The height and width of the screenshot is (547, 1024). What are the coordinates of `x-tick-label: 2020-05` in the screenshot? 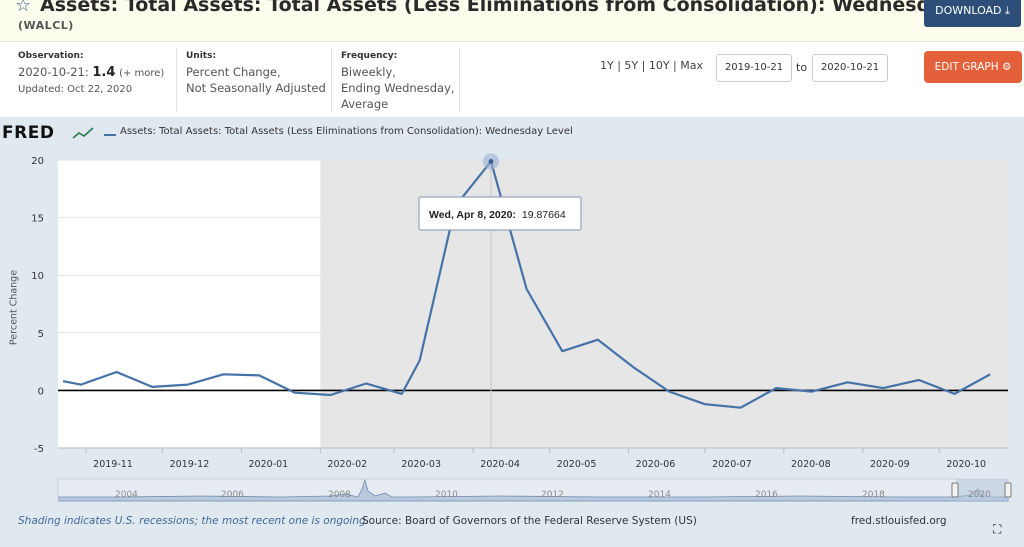 It's located at (577, 464).